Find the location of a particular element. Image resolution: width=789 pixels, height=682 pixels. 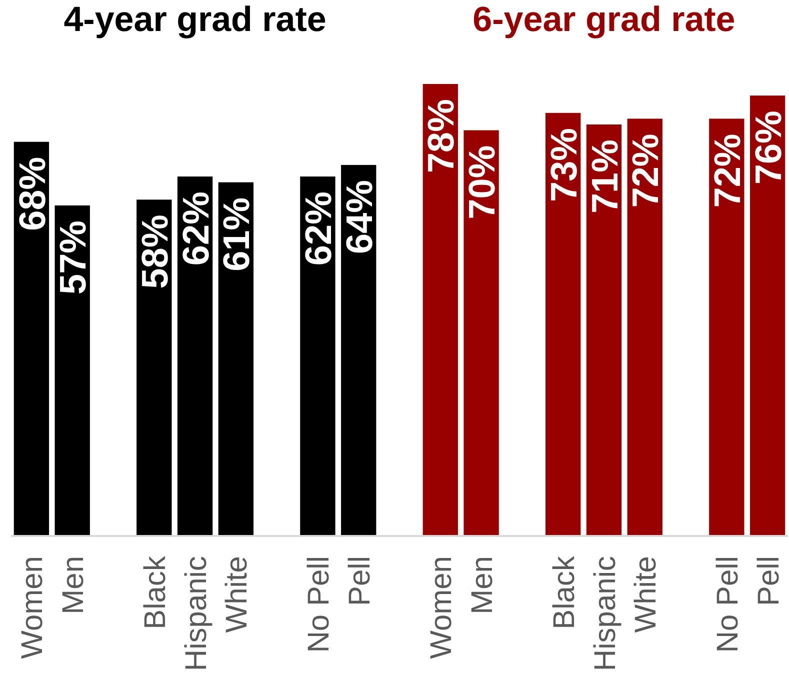

data-label: 57% is located at coordinates (73, 257).